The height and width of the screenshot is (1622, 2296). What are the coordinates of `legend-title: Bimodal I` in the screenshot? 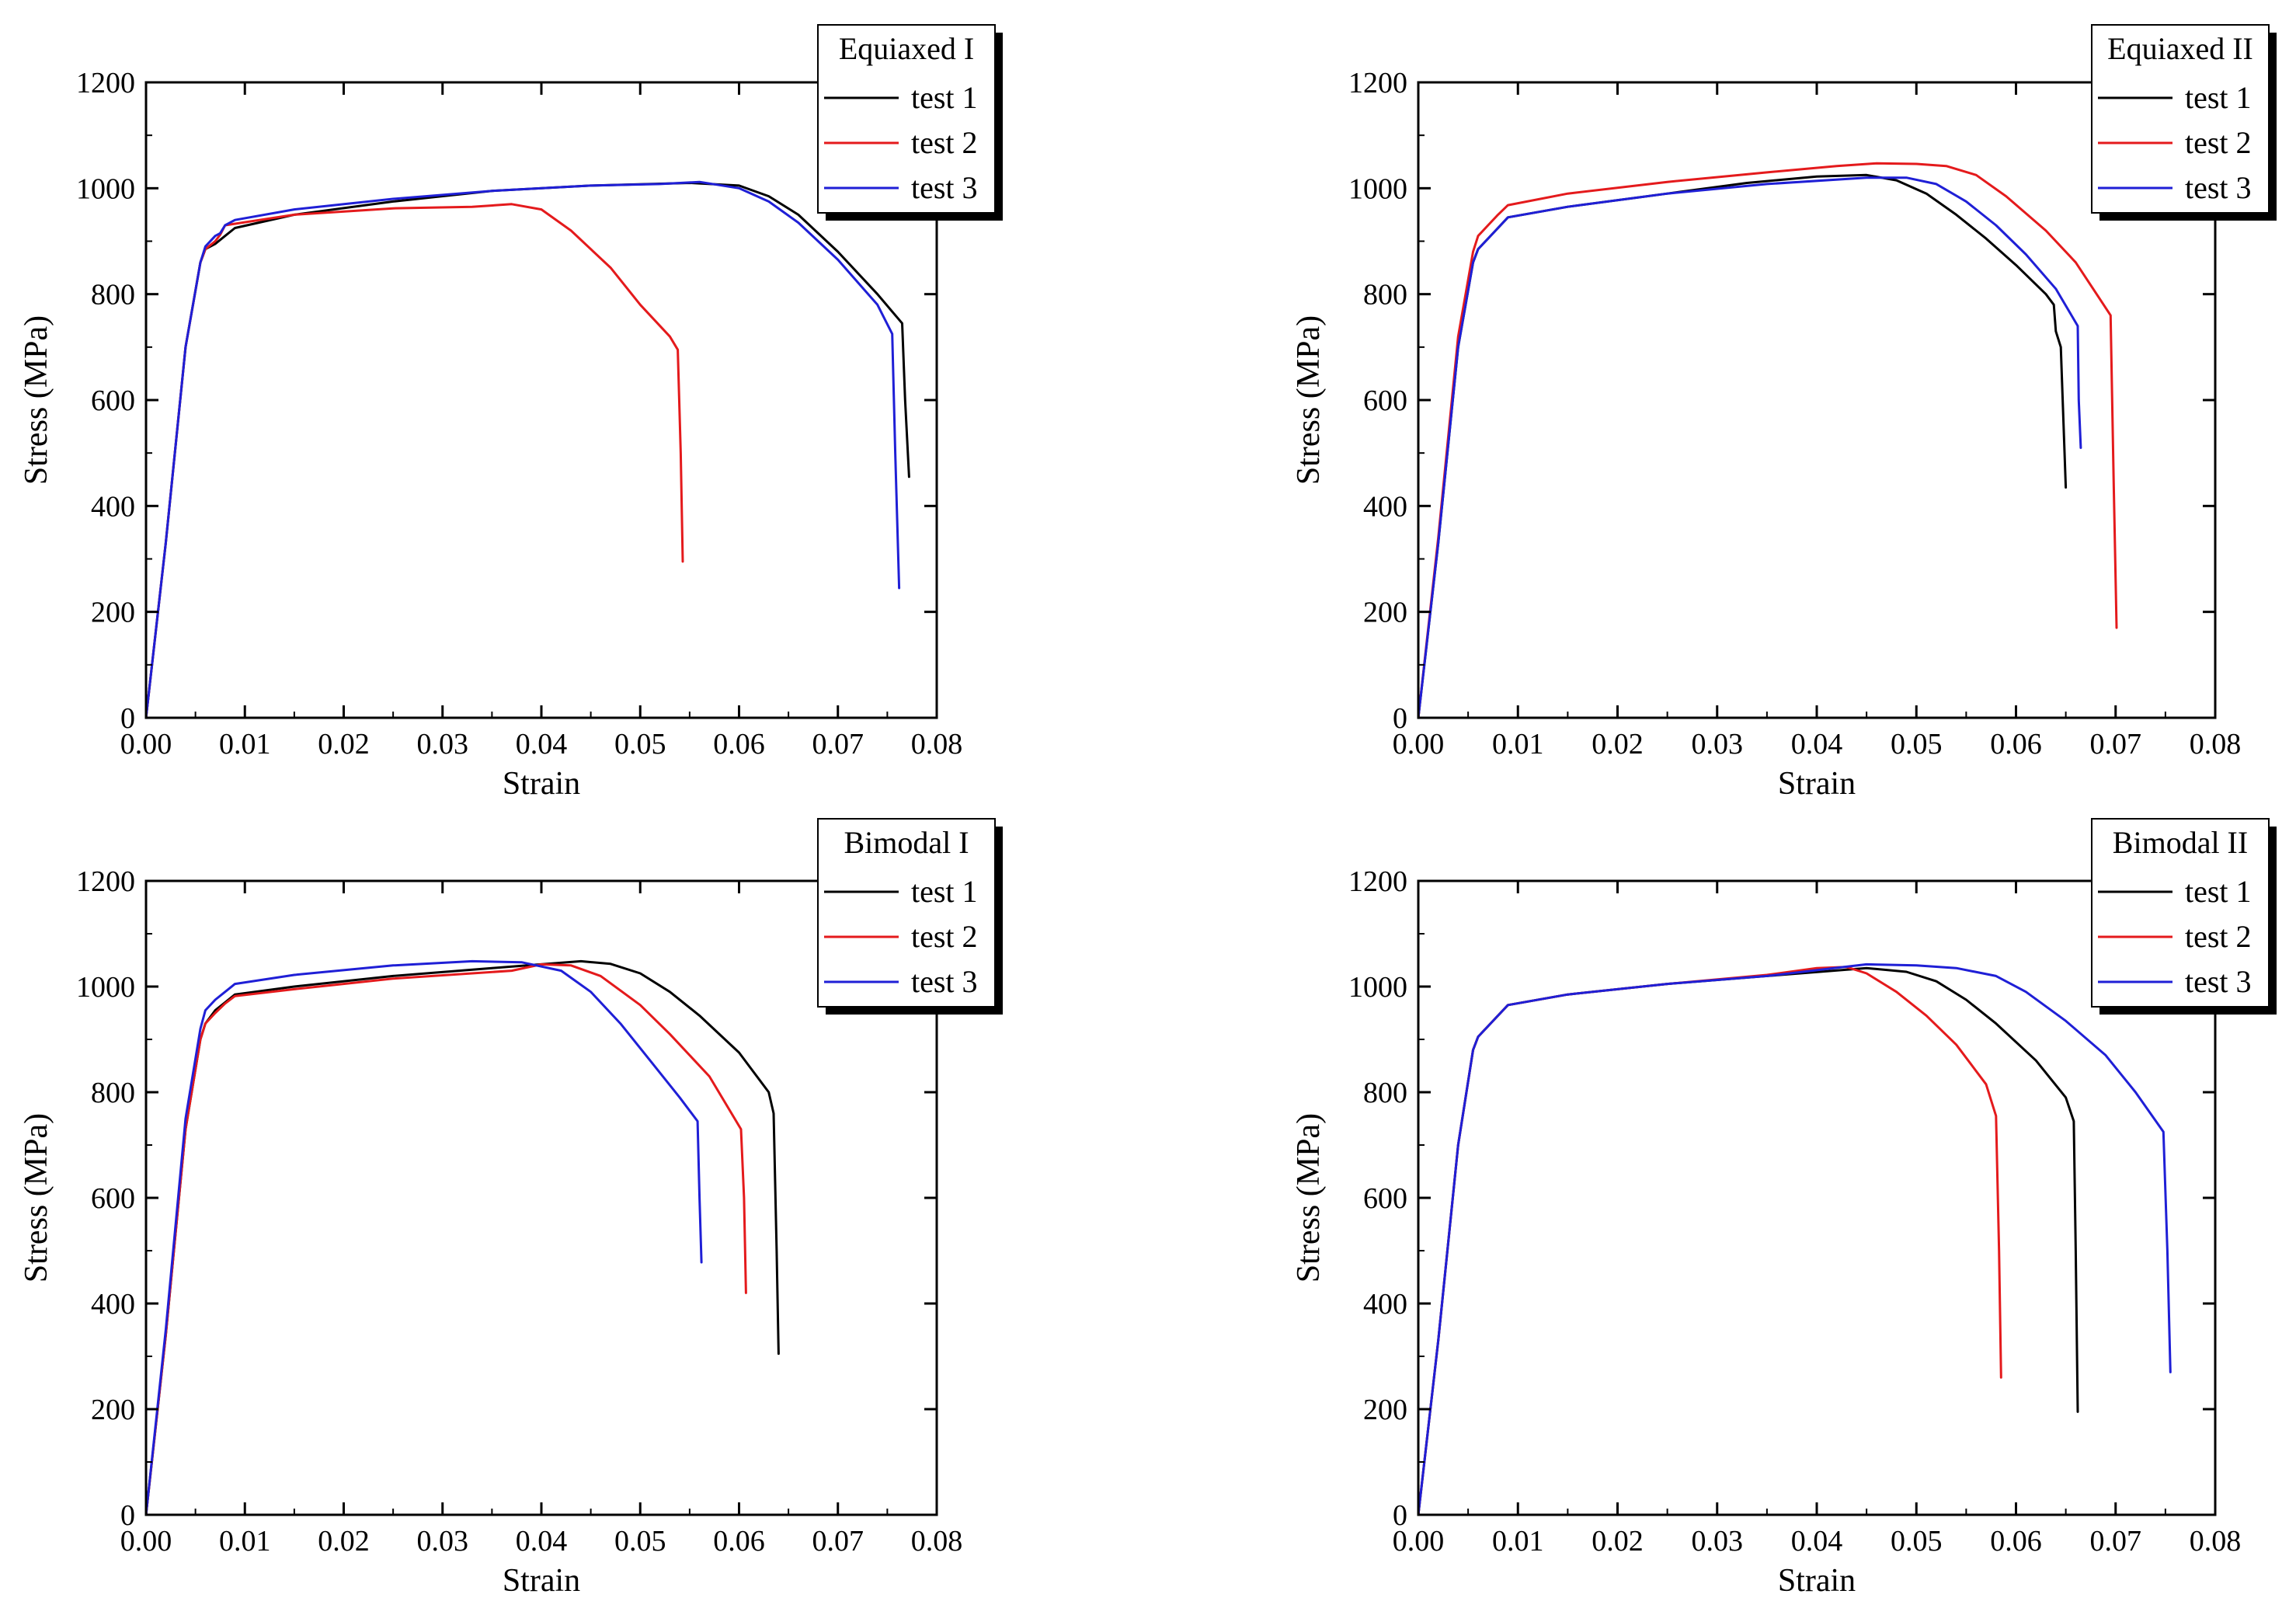 It's located at (906, 842).